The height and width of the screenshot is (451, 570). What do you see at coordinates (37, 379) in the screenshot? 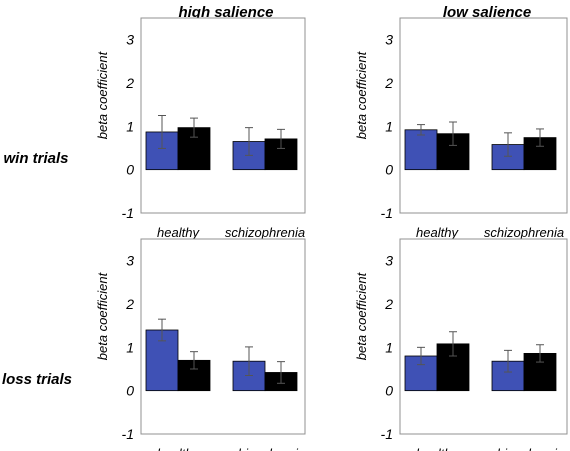
I see `row-label-loss-trials: loss trials` at bounding box center [37, 379].